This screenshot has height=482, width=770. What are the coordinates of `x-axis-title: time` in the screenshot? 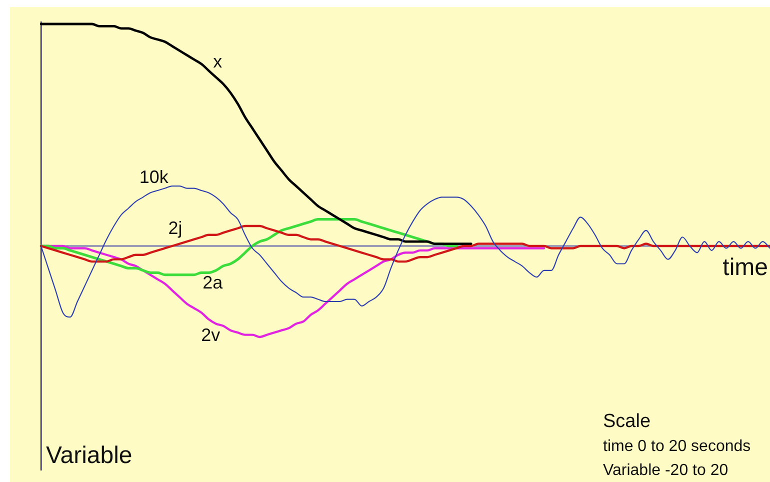 It's located at (745, 267).